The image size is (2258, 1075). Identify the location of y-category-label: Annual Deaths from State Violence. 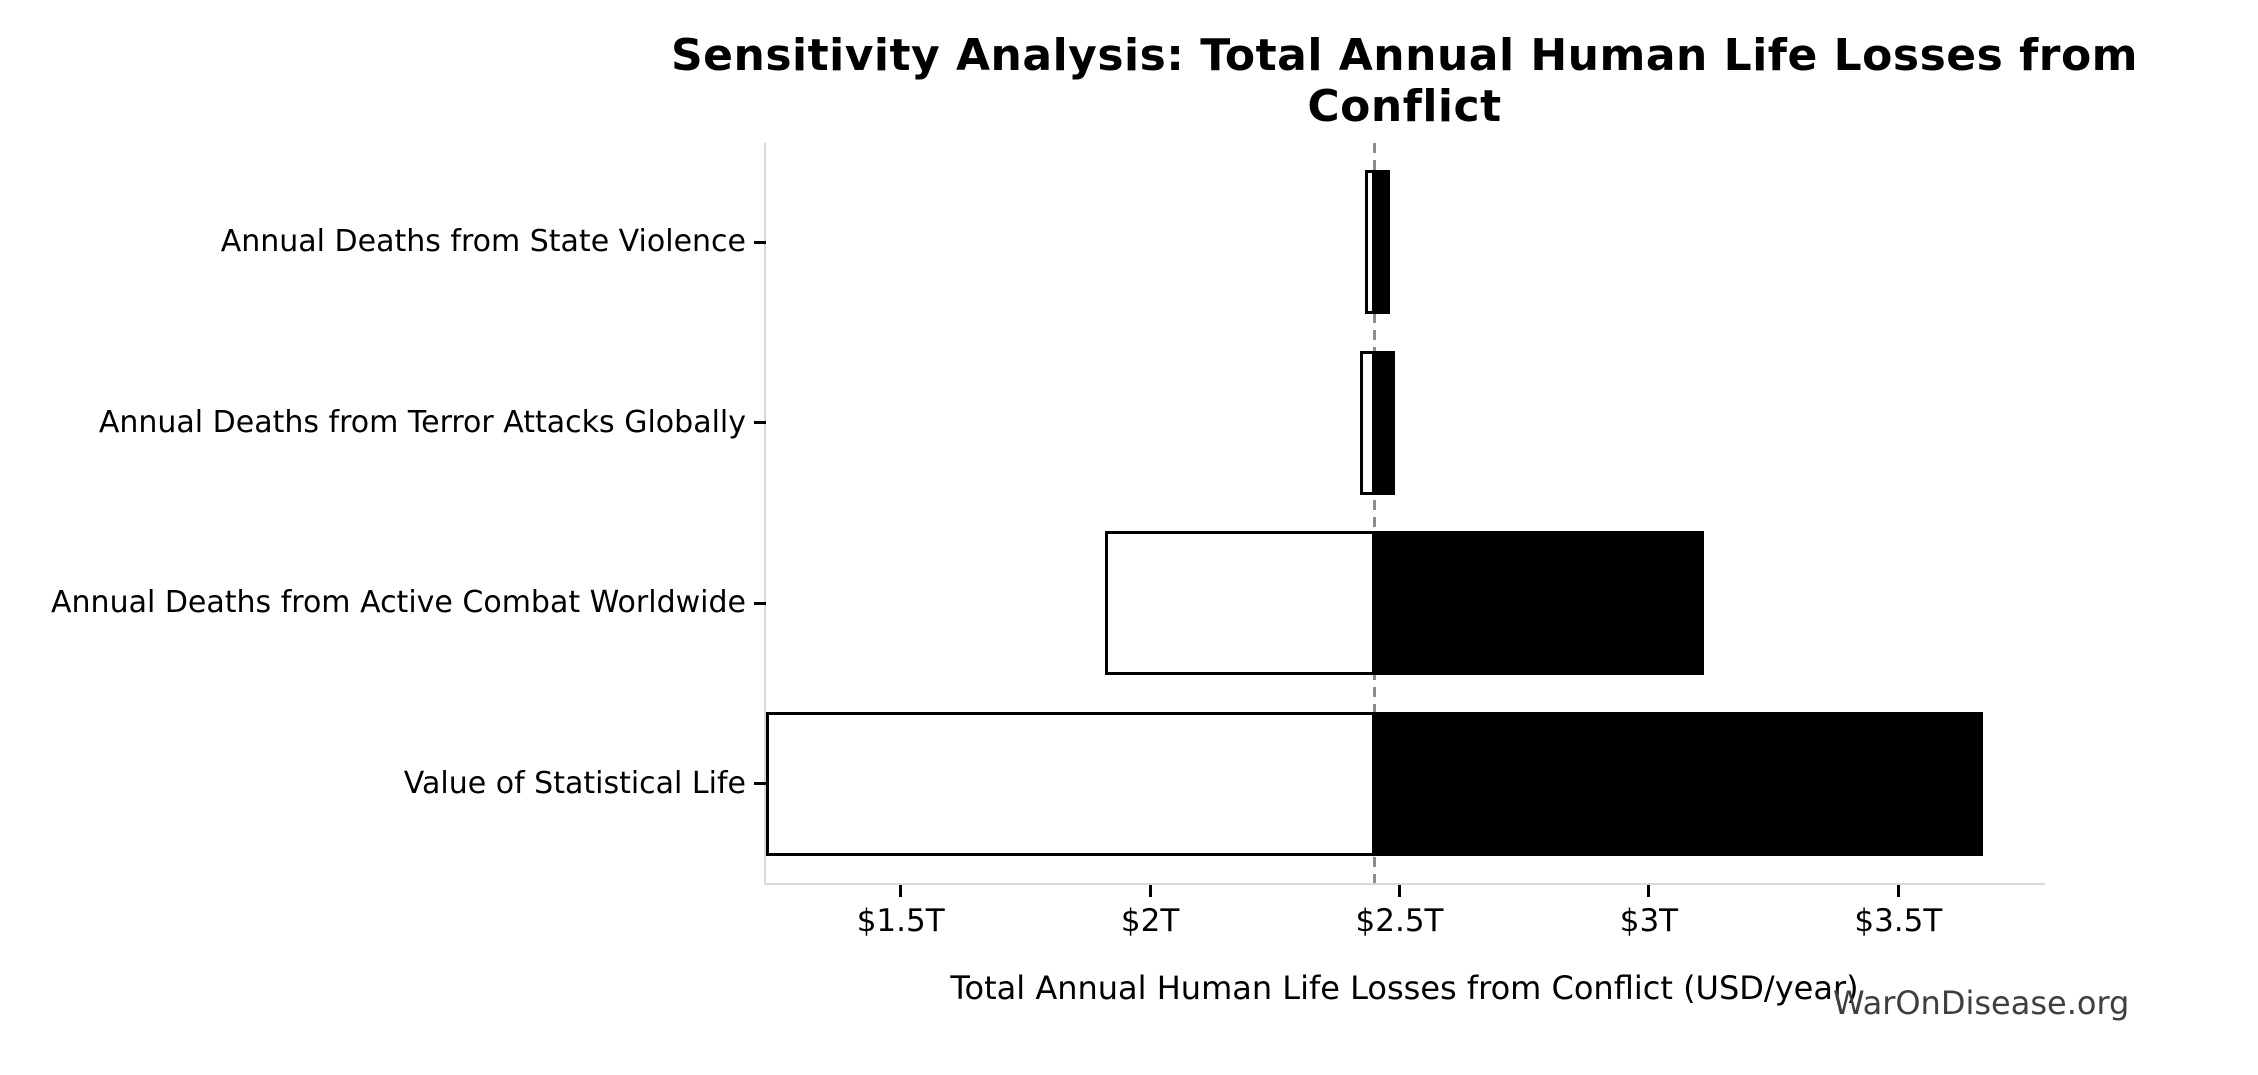
(483, 242).